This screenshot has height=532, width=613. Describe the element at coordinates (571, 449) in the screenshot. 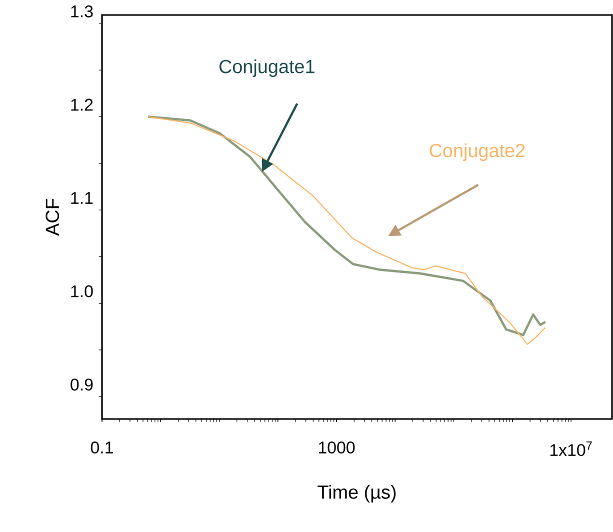

I see `x-tick-label: 1x10$^{7}$` at that location.